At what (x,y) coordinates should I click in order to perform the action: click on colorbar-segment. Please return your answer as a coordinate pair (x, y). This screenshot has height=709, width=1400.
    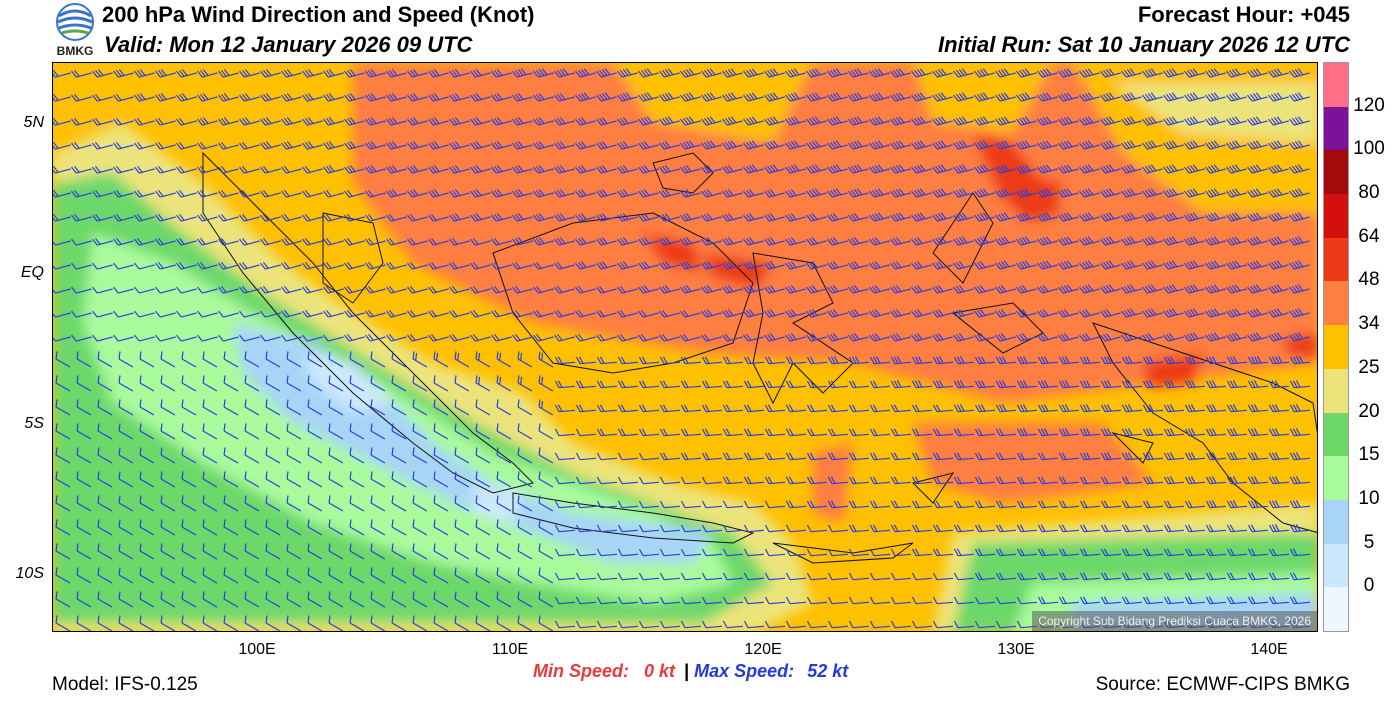
    Looking at the image, I should click on (1336, 128).